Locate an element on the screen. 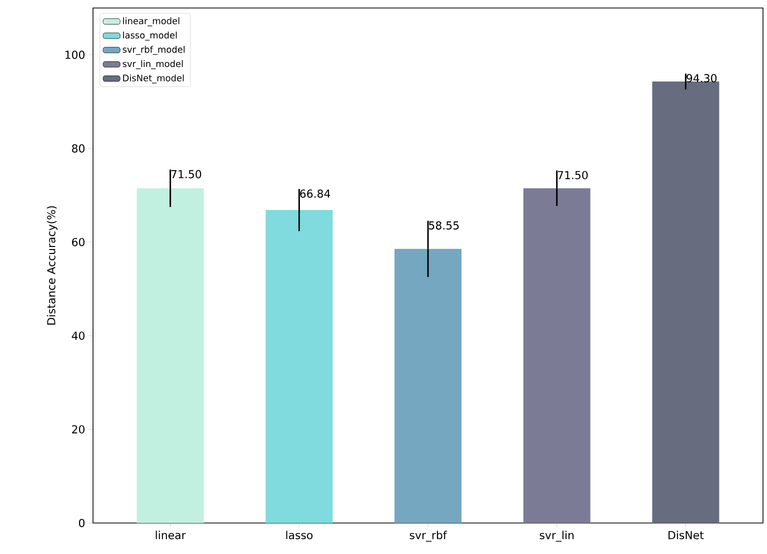  legend-label: lasso_model is located at coordinates (150, 36).